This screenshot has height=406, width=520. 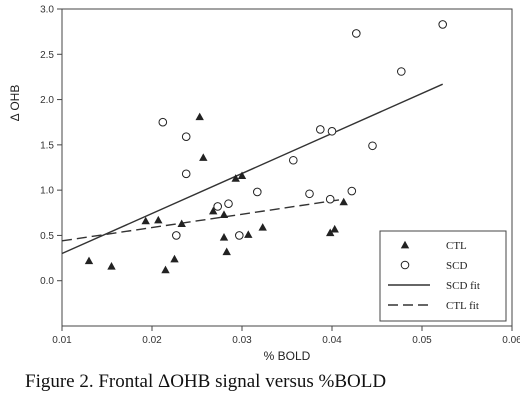 I want to click on y-tick-label: 3.0, so click(x=47, y=10).